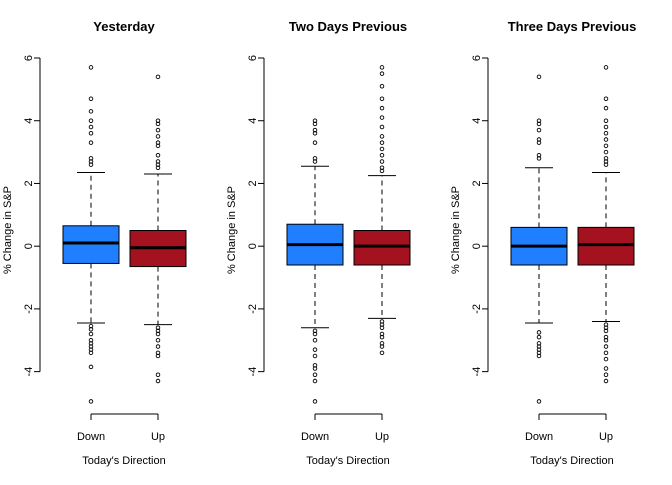 The height and width of the screenshot is (485, 672). What do you see at coordinates (253, 121) in the screenshot?
I see `y-tick-label: 4` at bounding box center [253, 121].